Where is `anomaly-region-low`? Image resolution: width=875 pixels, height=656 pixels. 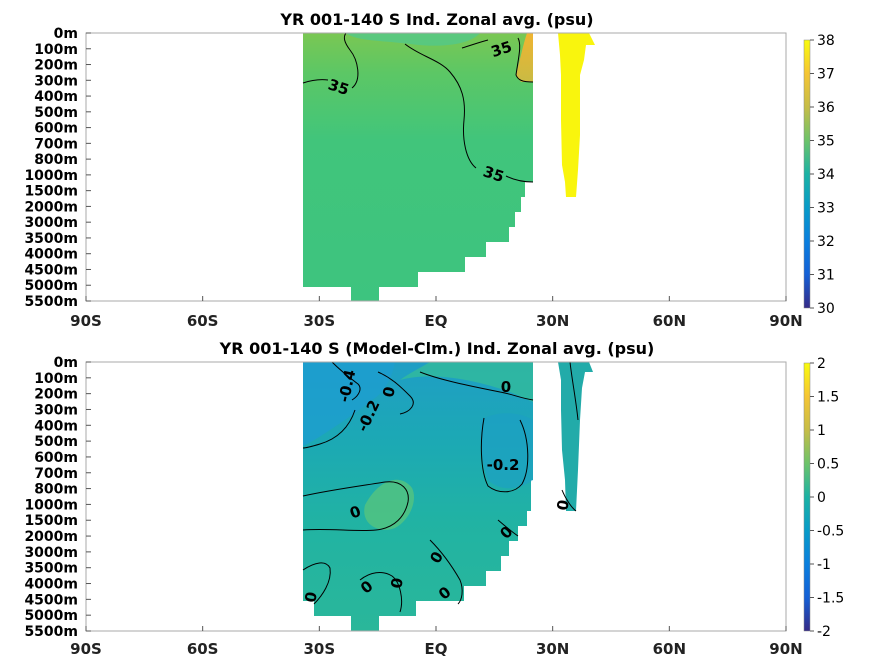 anomaly-region-low is located at coordinates (349, 404).